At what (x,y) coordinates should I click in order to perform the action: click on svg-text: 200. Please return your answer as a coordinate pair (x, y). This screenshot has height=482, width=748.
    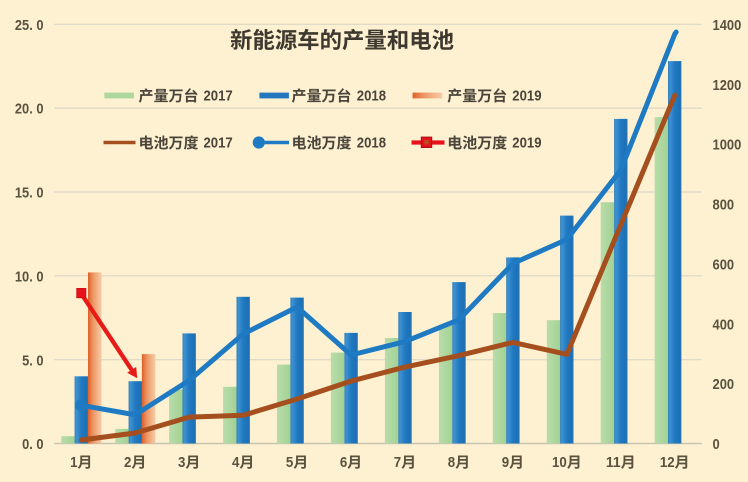
    Looking at the image, I should click on (724, 385).